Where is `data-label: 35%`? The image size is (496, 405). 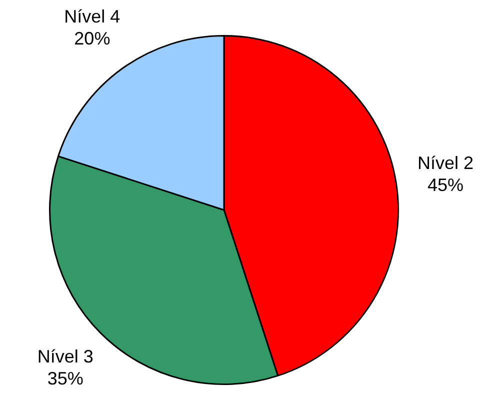
data-label: 35% is located at coordinates (65, 378).